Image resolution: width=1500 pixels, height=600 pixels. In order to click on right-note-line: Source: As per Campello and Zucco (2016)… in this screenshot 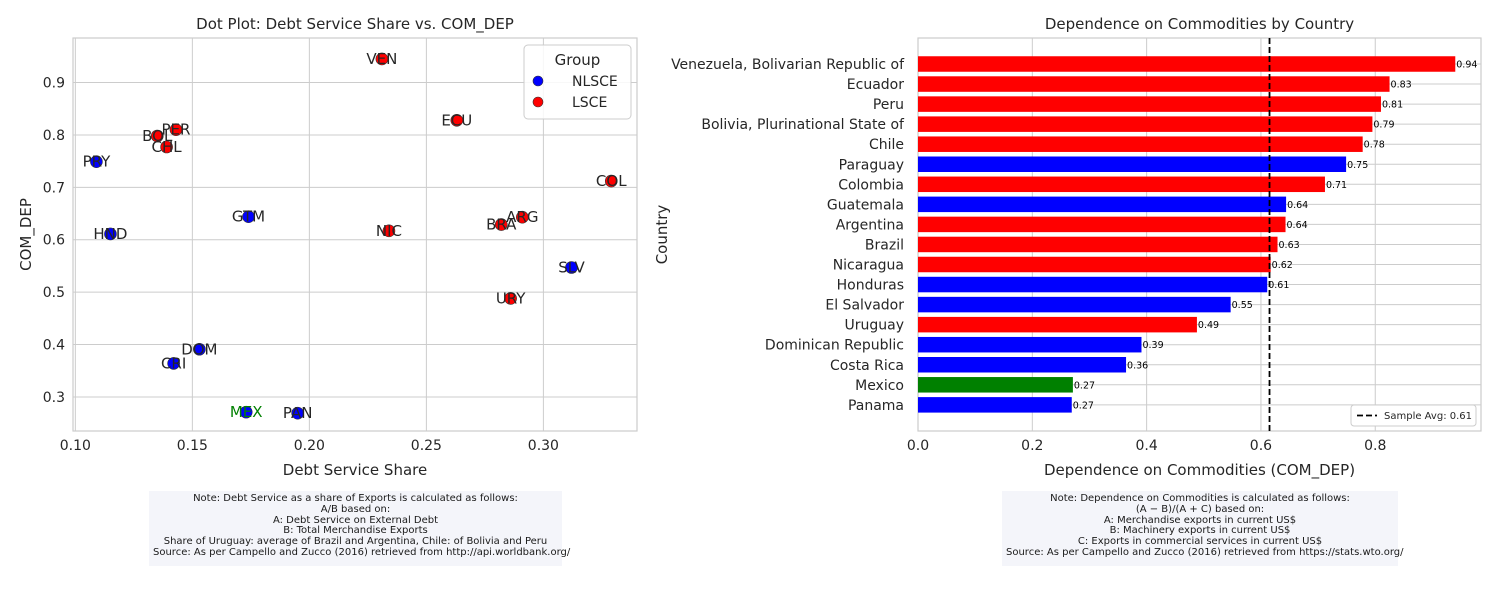, I will do `click(1205, 552)`.